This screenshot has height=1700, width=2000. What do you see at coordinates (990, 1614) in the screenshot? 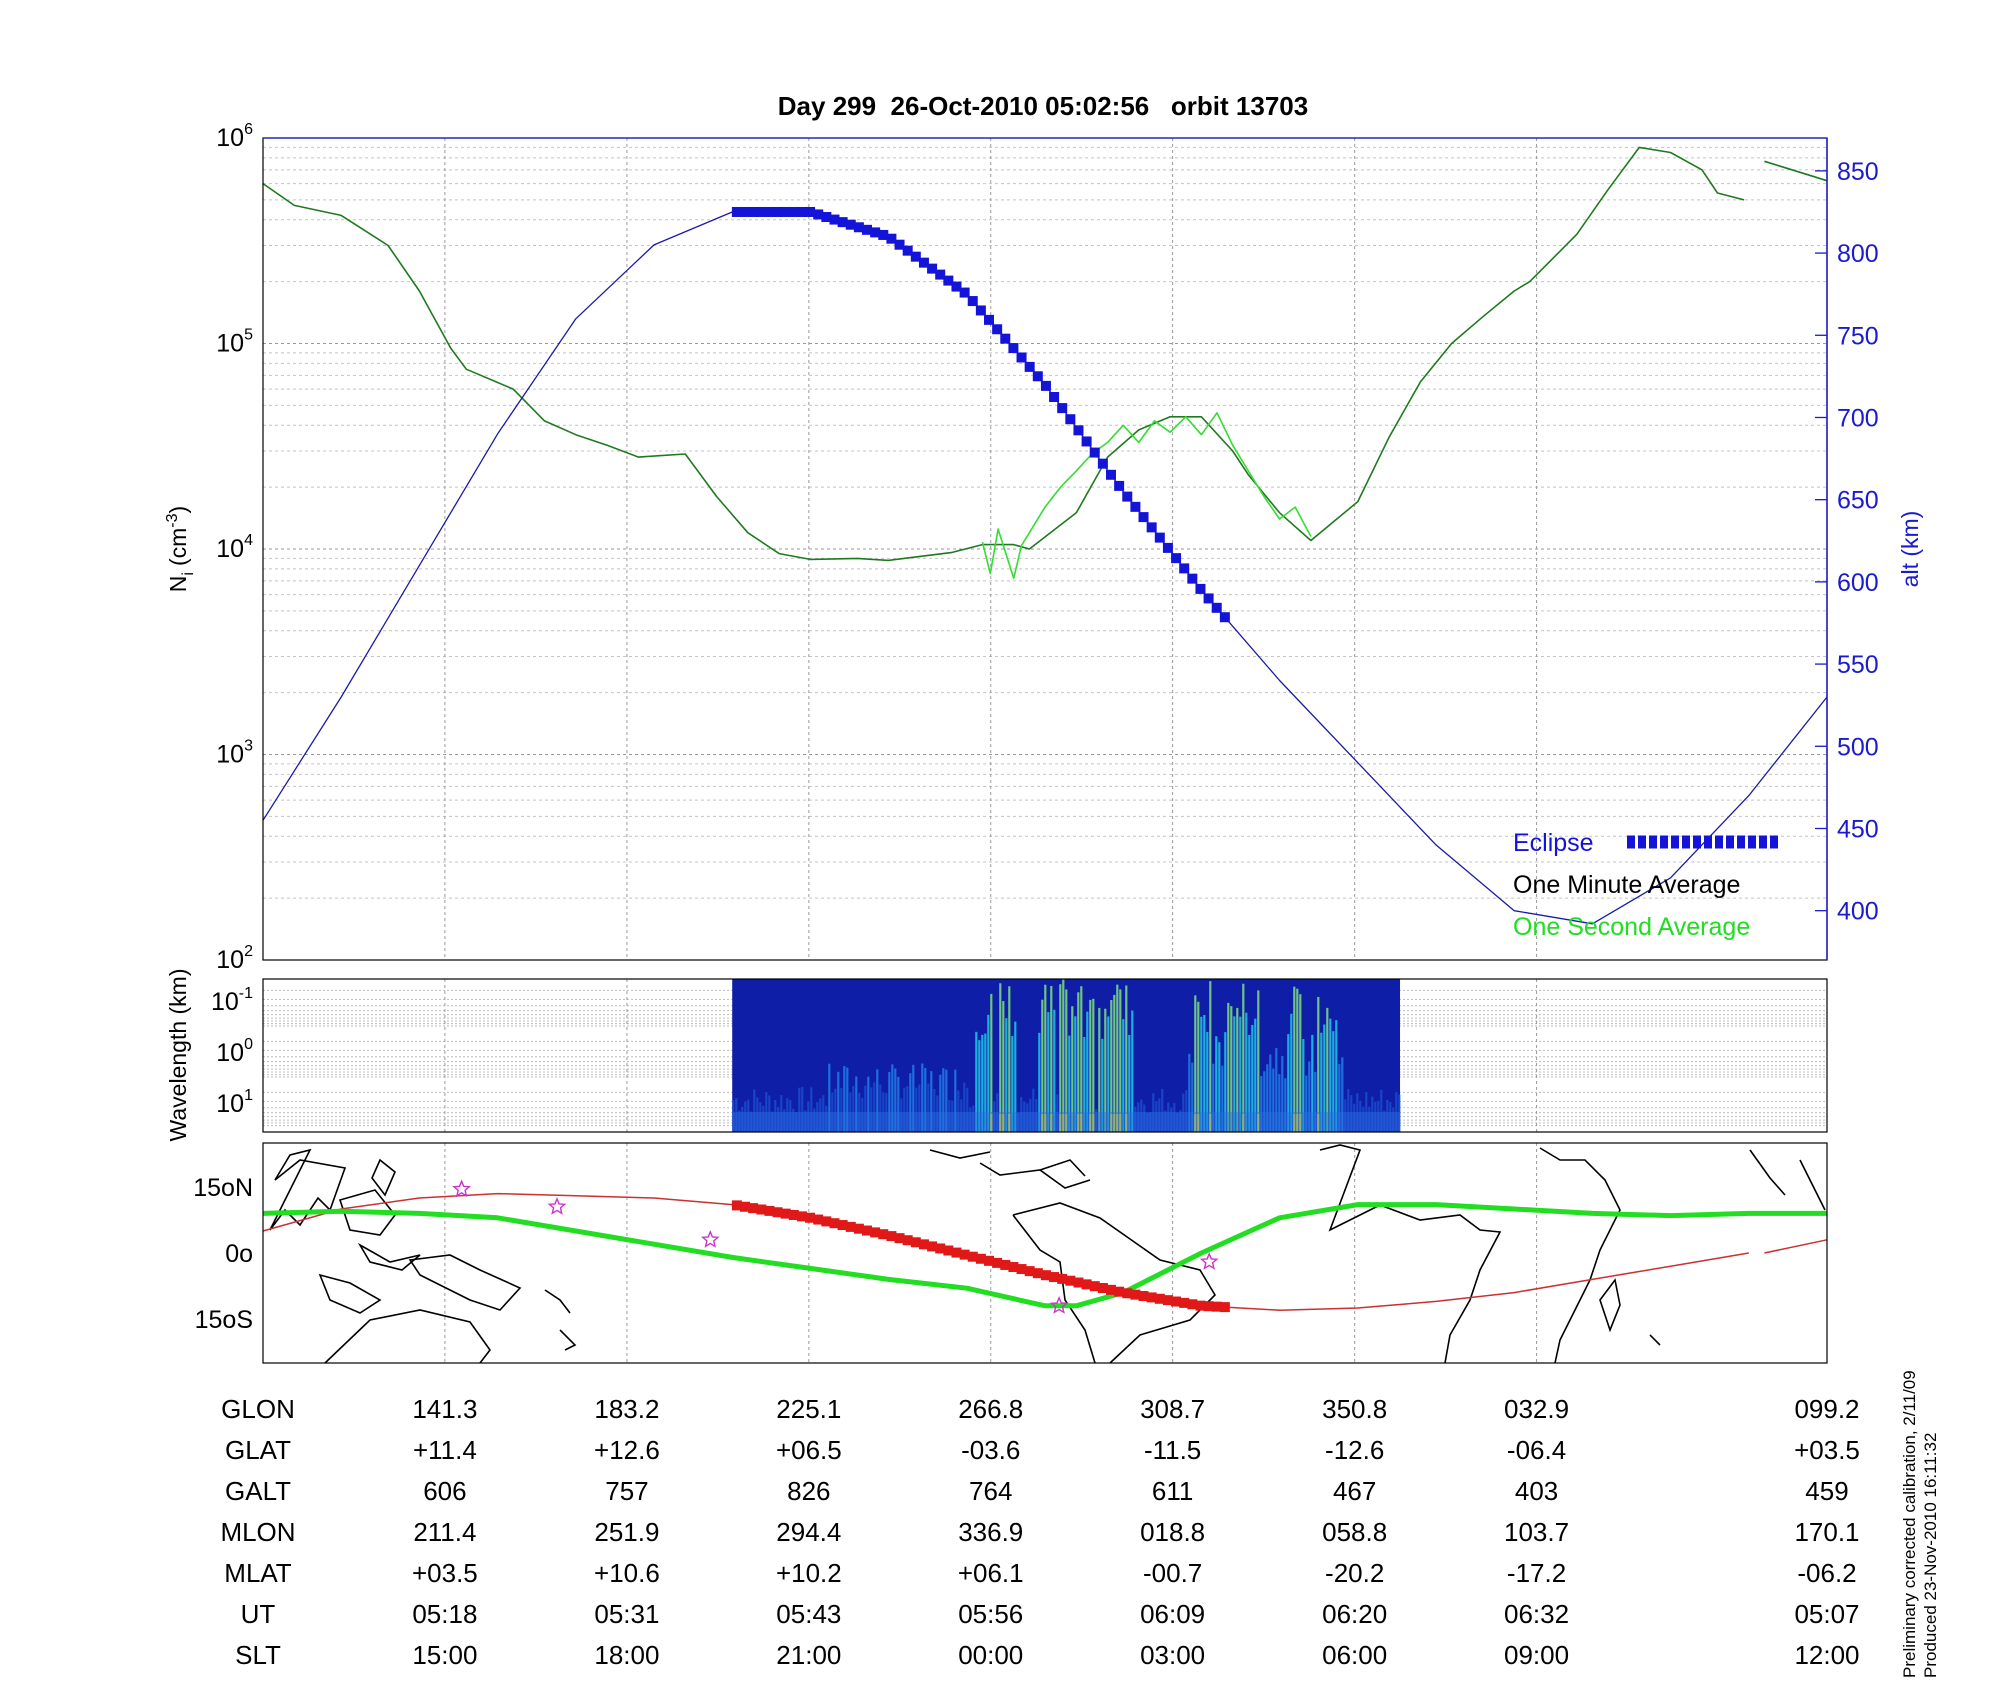
I see `table-cell: 05:56` at bounding box center [990, 1614].